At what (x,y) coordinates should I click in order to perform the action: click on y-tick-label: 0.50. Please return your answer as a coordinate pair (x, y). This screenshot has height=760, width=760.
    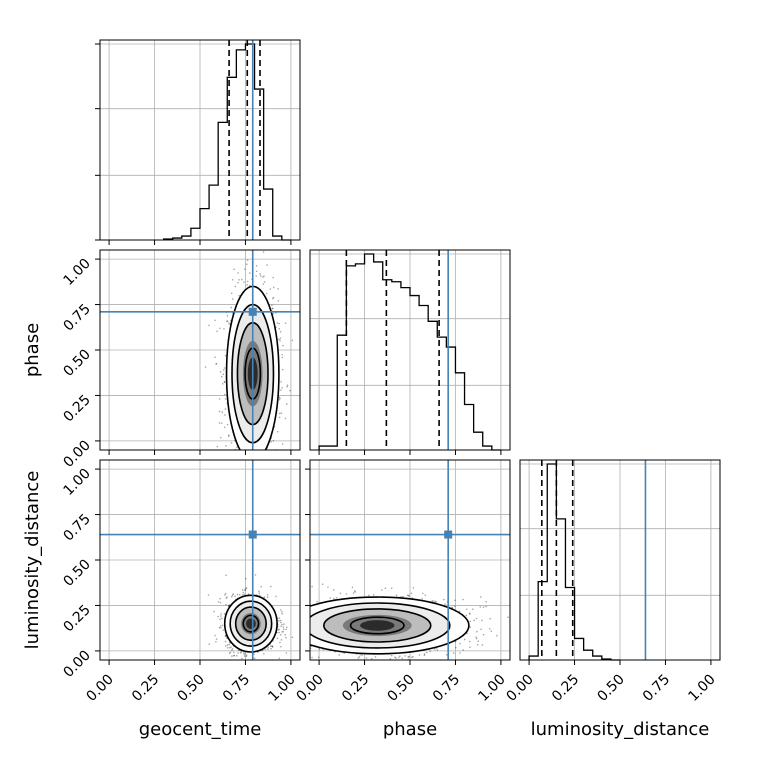
    Looking at the image, I should click on (76, 573).